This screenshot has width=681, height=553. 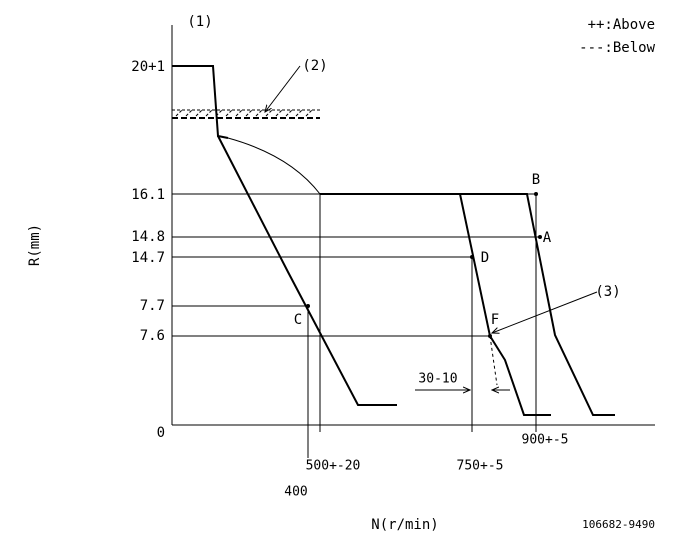 I want to click on y-axis-label: R(mm), so click(x=35, y=245).